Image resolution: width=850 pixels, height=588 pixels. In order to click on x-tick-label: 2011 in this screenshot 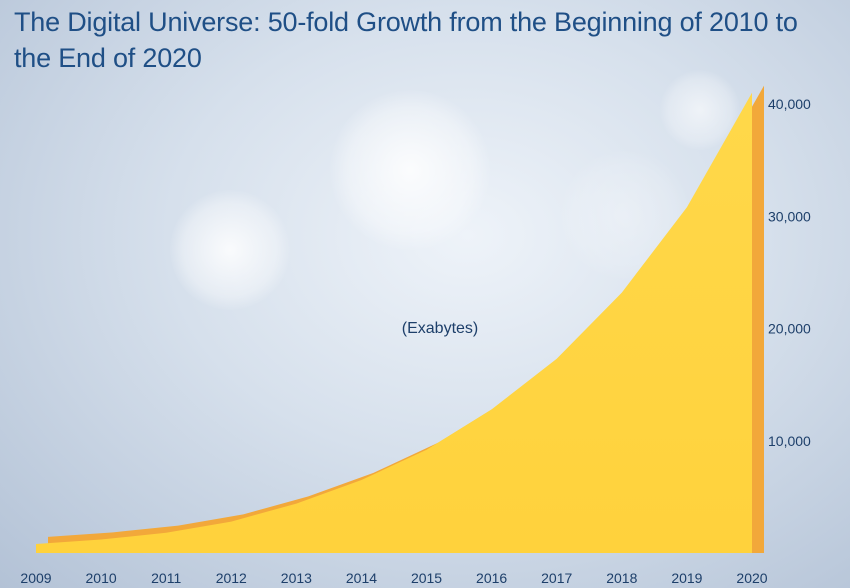, I will do `click(166, 578)`.